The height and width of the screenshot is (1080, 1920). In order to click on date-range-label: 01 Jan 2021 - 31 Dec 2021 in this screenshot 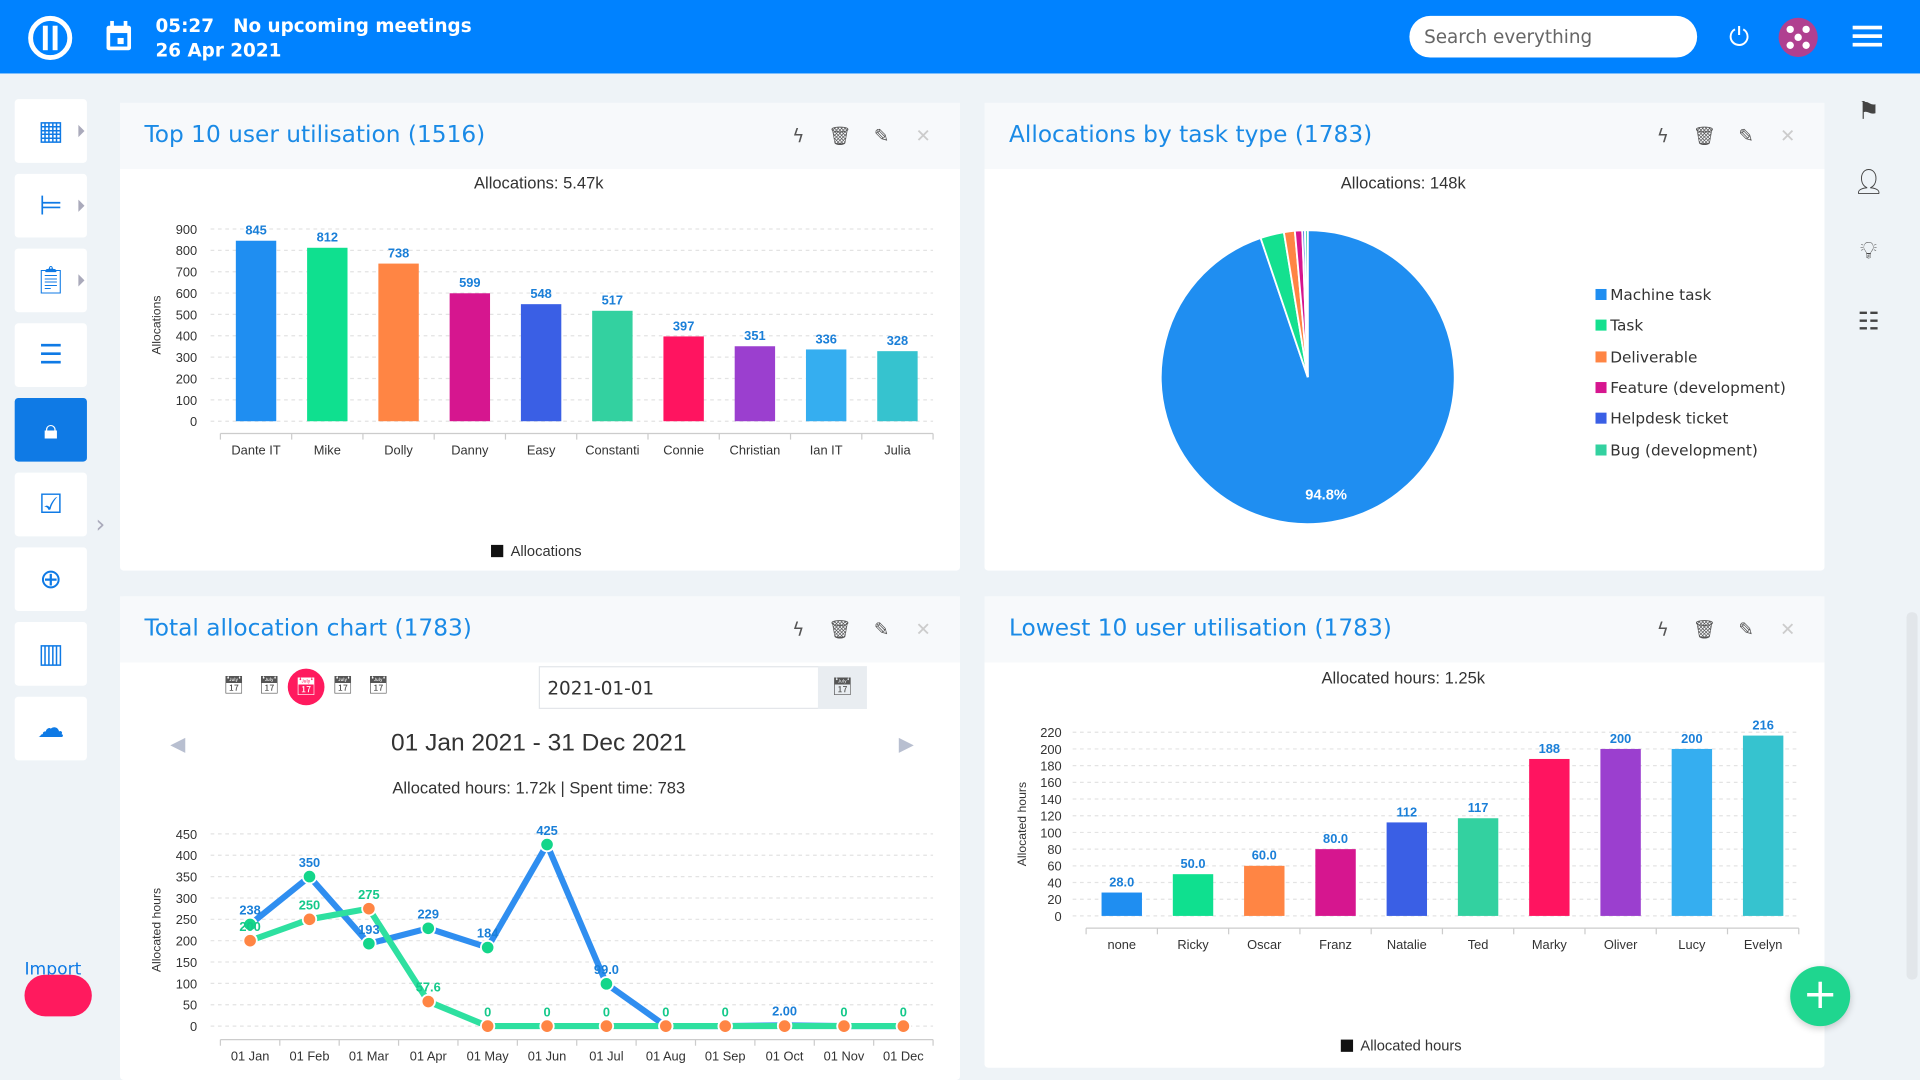, I will do `click(539, 743)`.